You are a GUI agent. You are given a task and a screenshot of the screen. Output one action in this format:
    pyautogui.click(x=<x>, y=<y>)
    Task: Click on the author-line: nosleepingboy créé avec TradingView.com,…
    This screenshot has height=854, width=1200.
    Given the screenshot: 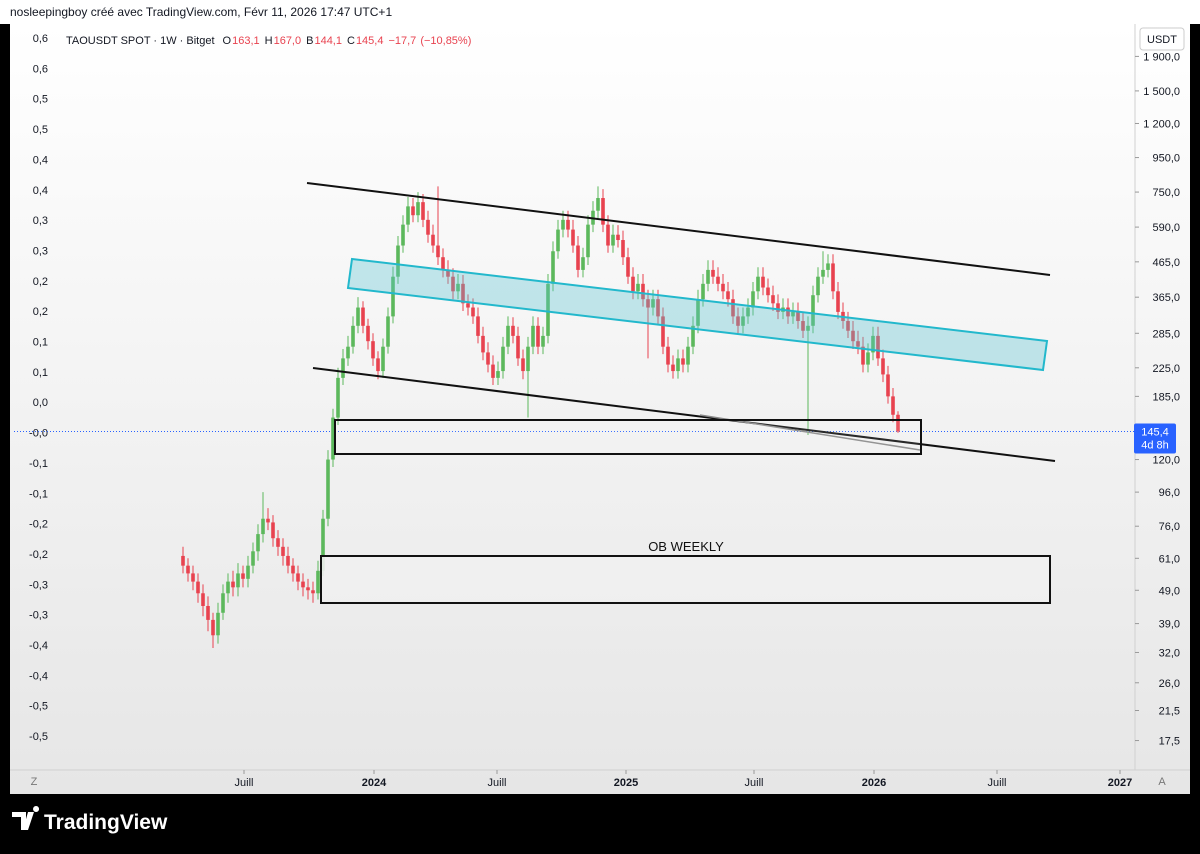 What is the action you would take?
    pyautogui.click(x=201, y=12)
    